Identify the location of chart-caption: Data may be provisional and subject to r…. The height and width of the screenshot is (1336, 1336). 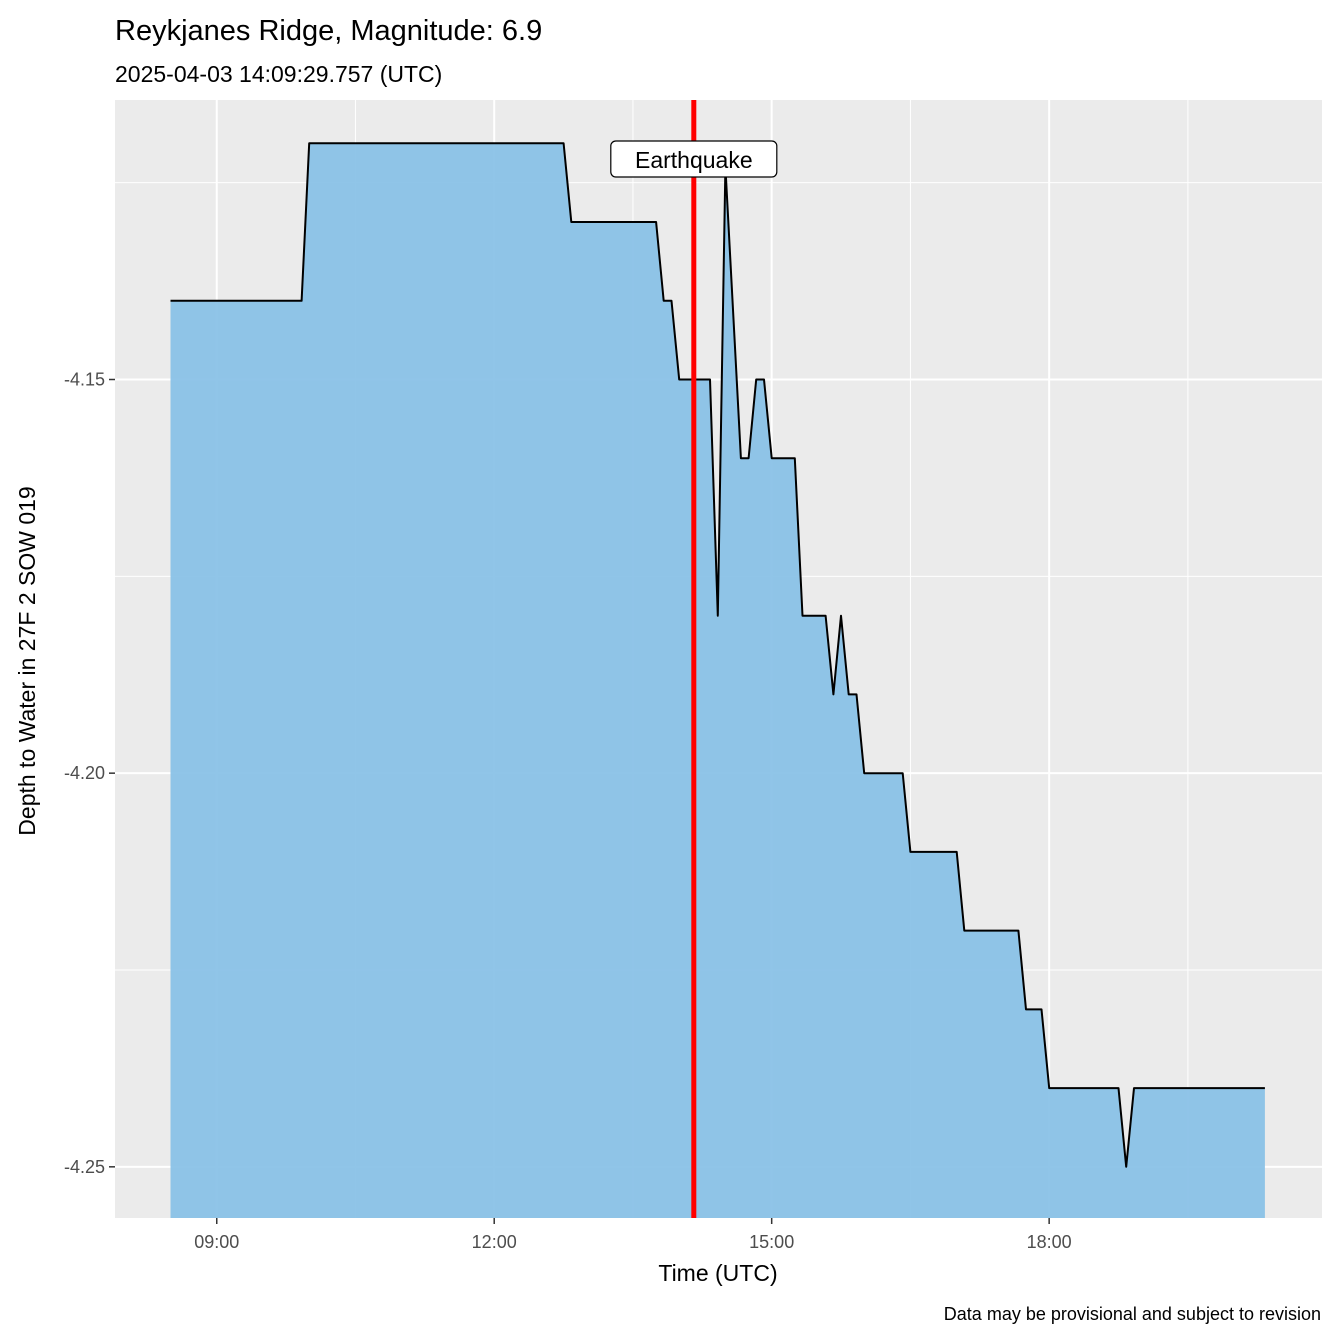
(1132, 1314).